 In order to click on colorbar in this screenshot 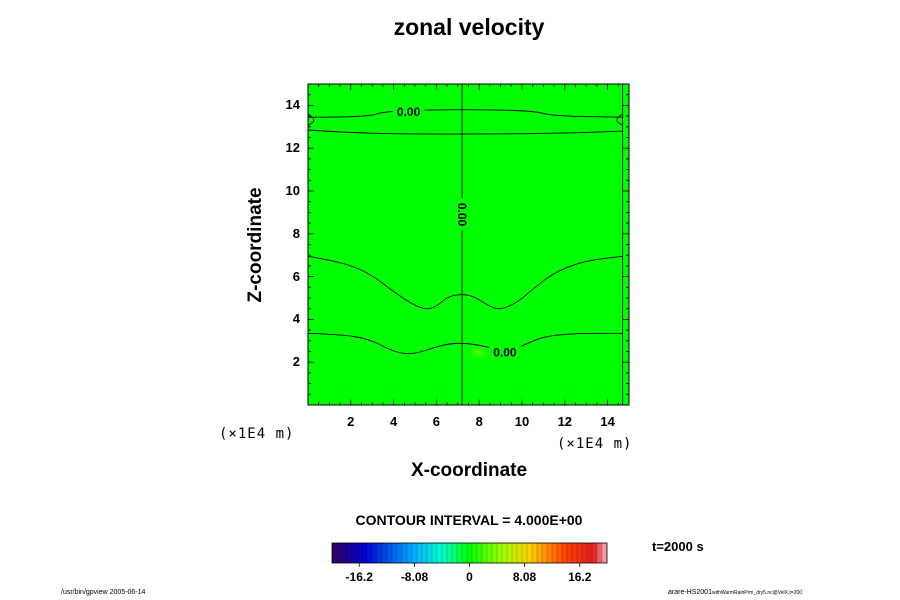, I will do `click(469, 554)`.